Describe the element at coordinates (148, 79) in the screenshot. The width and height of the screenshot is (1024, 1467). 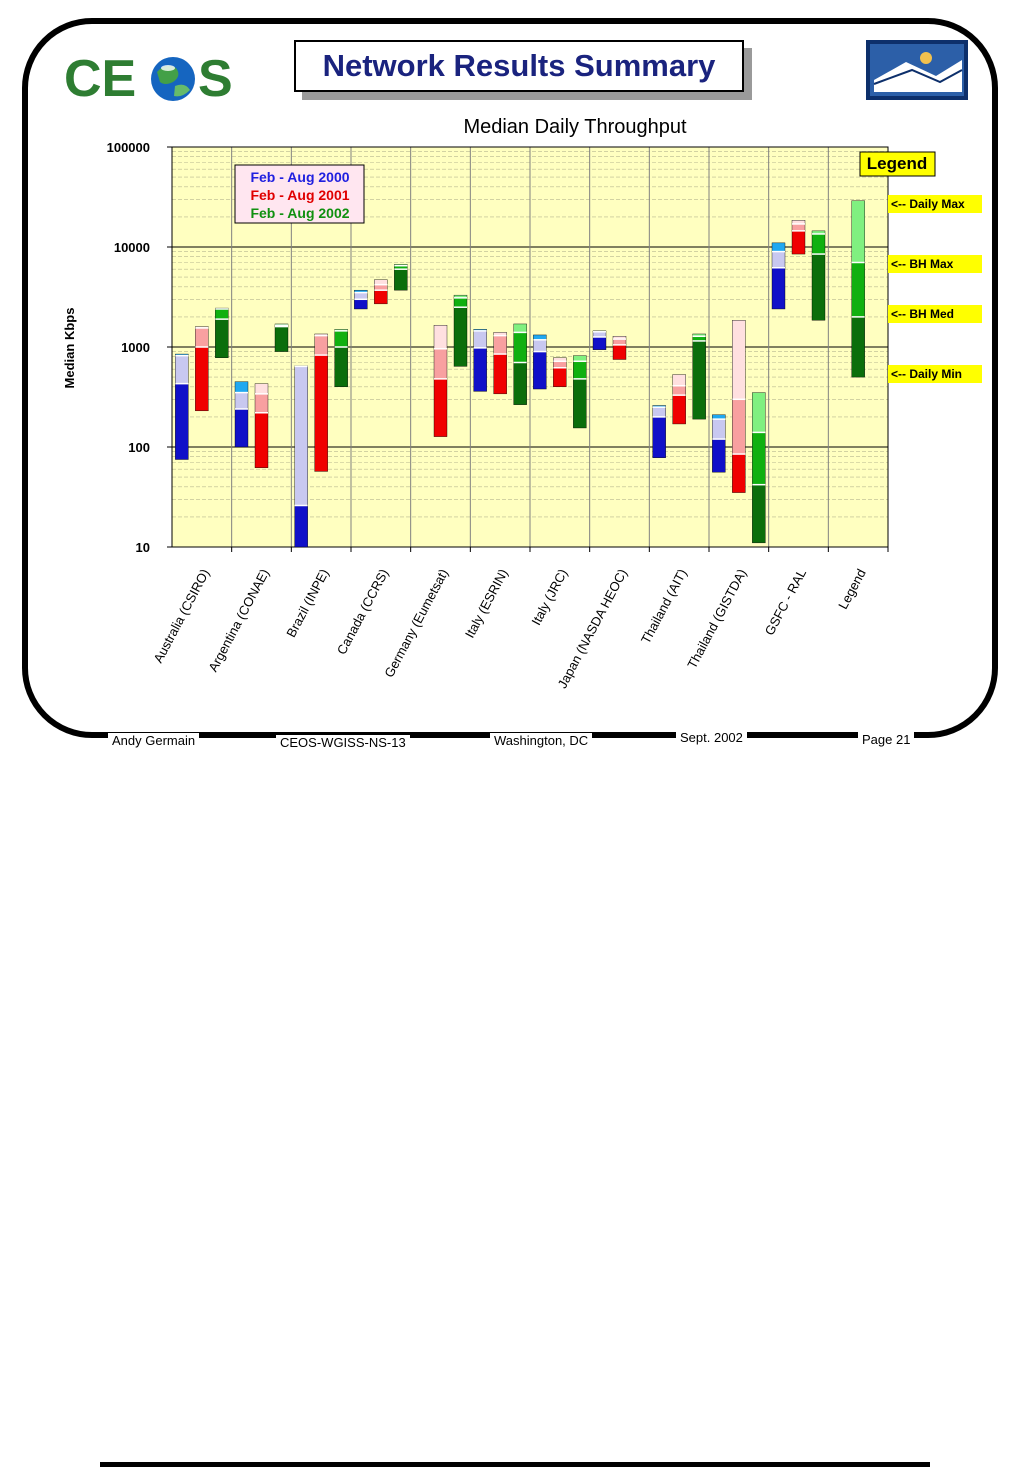
I see `ceos-logo: CE S` at that location.